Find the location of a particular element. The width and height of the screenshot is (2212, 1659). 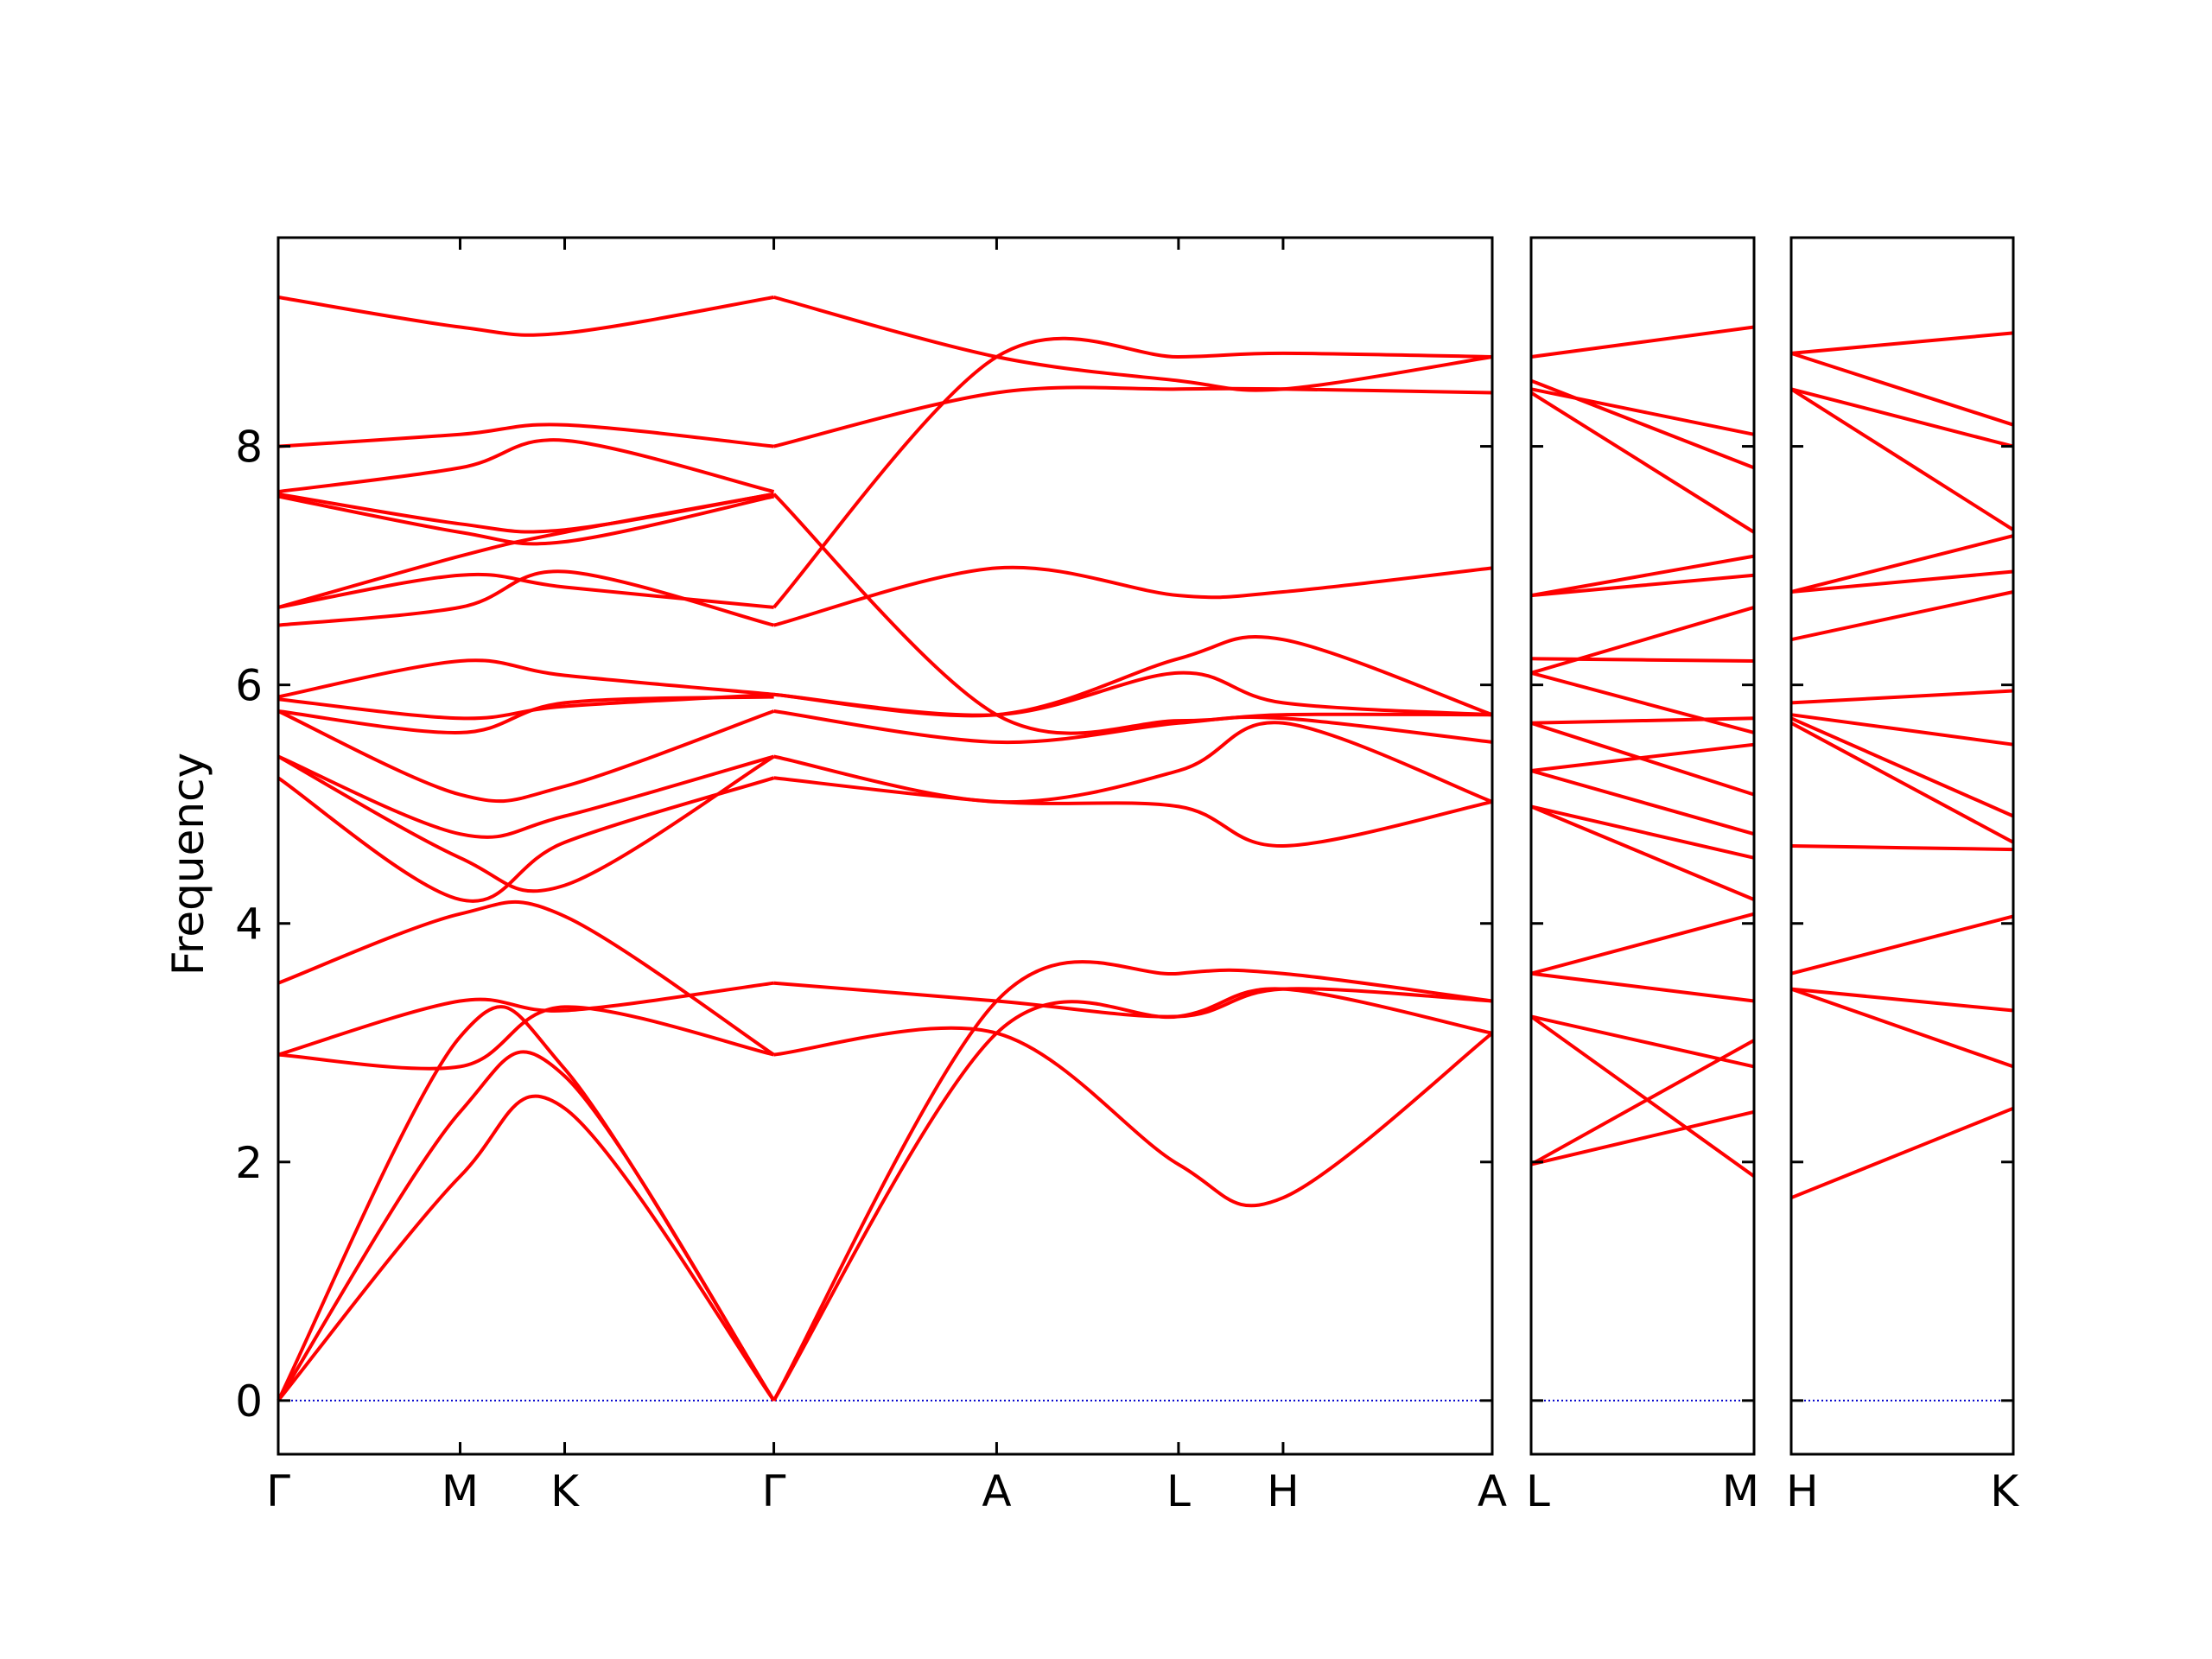

y-tick-label: 2 is located at coordinates (249, 1163).